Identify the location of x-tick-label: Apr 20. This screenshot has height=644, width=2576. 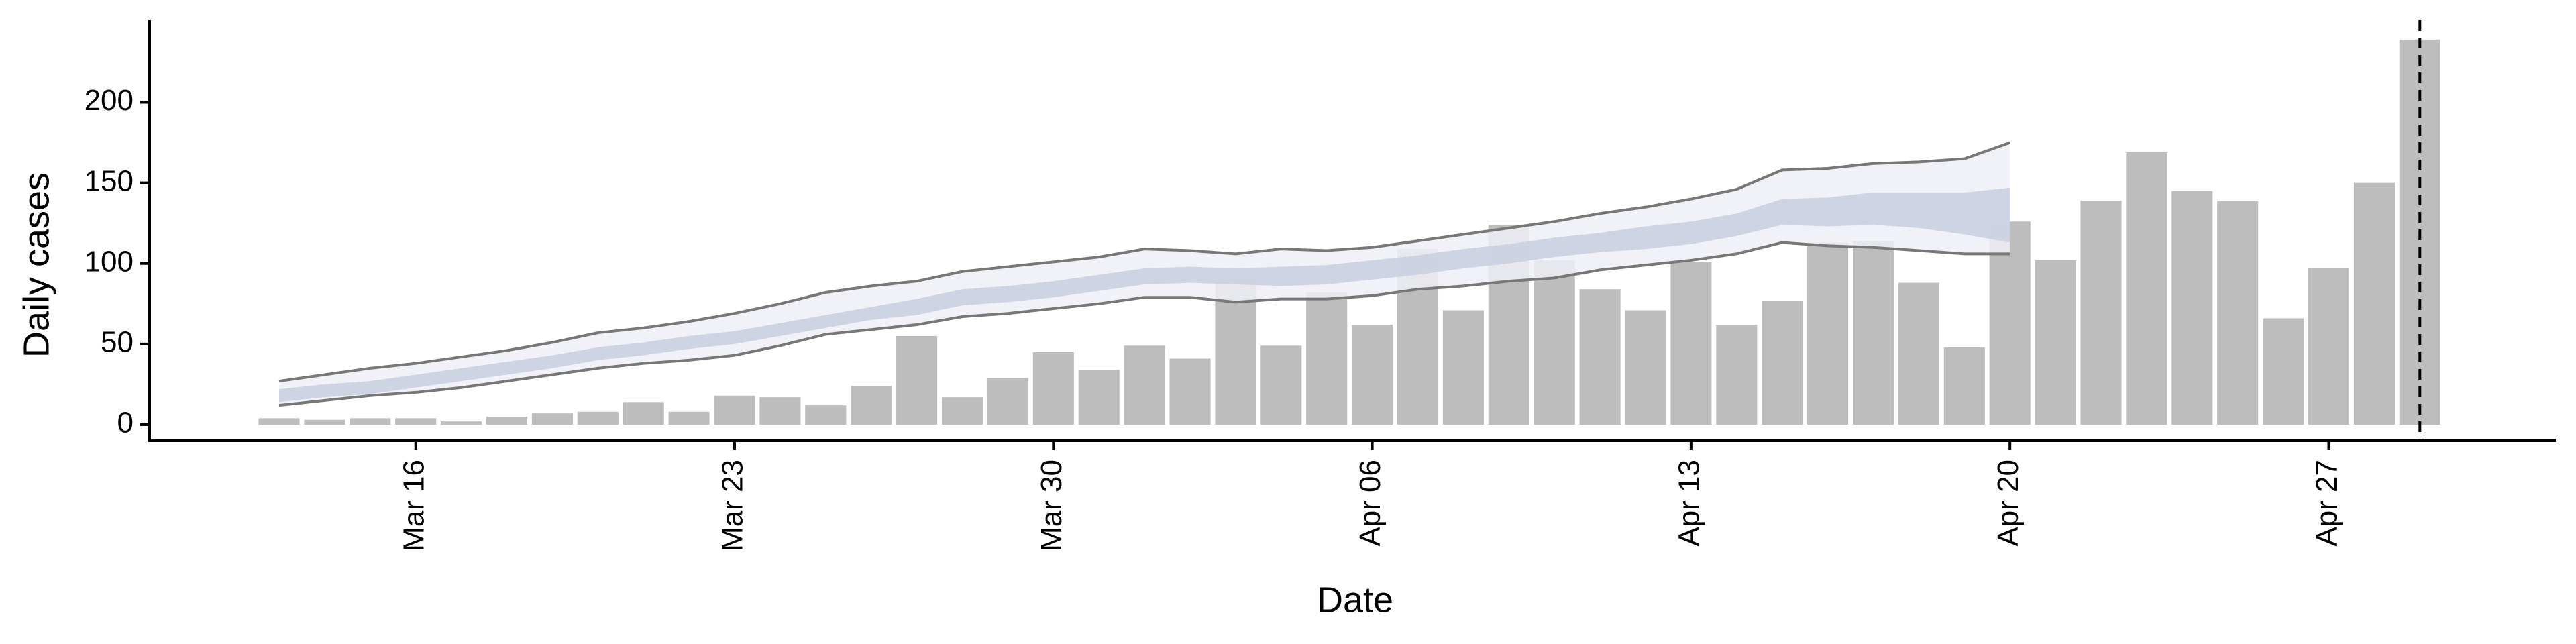
(2008, 503).